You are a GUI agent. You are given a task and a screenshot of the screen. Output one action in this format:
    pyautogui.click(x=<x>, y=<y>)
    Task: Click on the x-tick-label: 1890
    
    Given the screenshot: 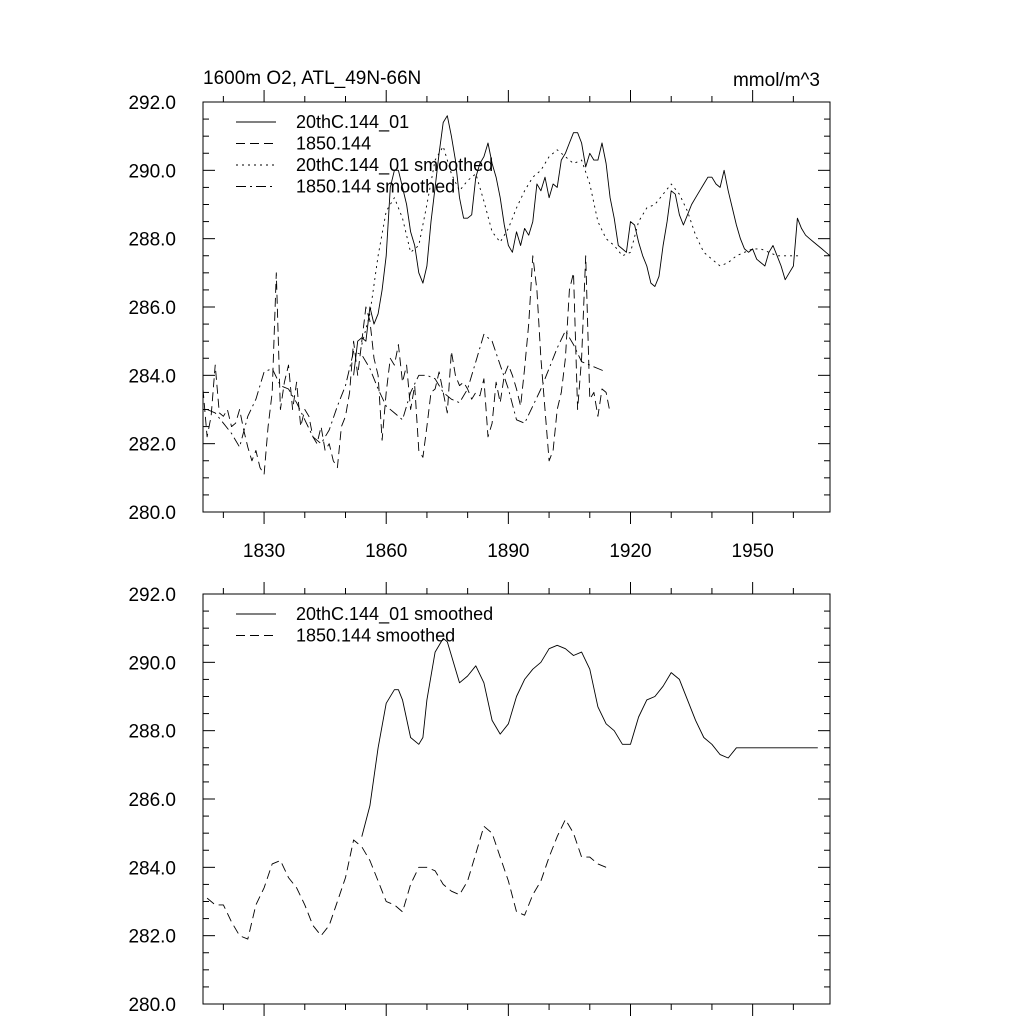 What is the action you would take?
    pyautogui.click(x=508, y=551)
    